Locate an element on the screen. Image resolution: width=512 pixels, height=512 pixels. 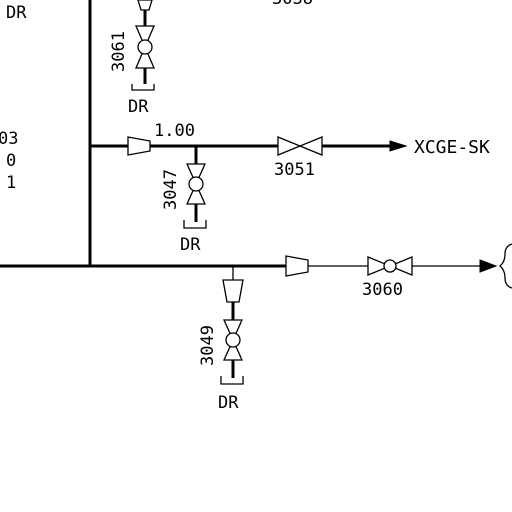
reducer-lower is located at coordinates (297, 266).